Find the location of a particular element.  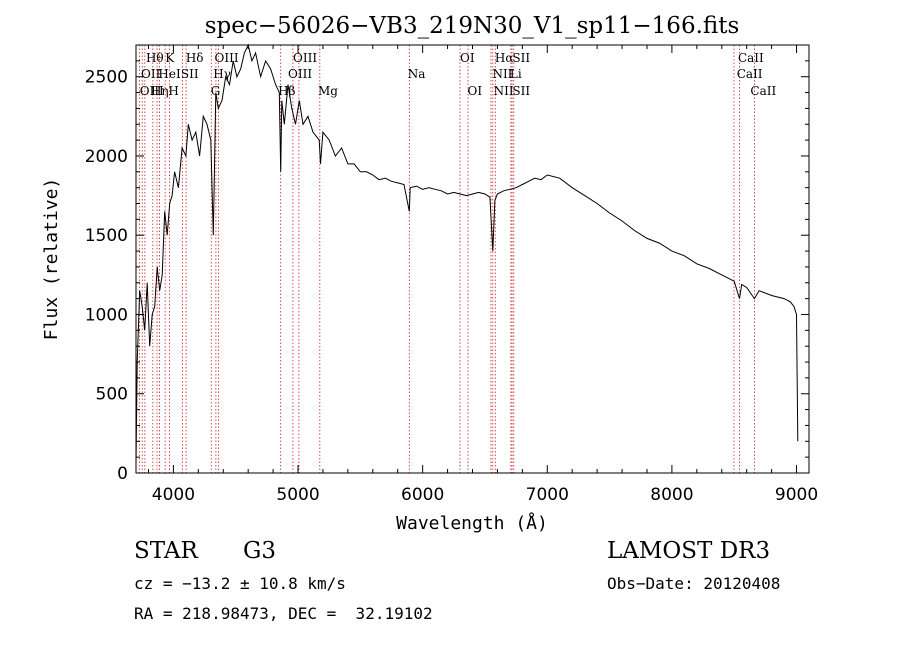

line-label-r1-0: OII is located at coordinates (151, 74).